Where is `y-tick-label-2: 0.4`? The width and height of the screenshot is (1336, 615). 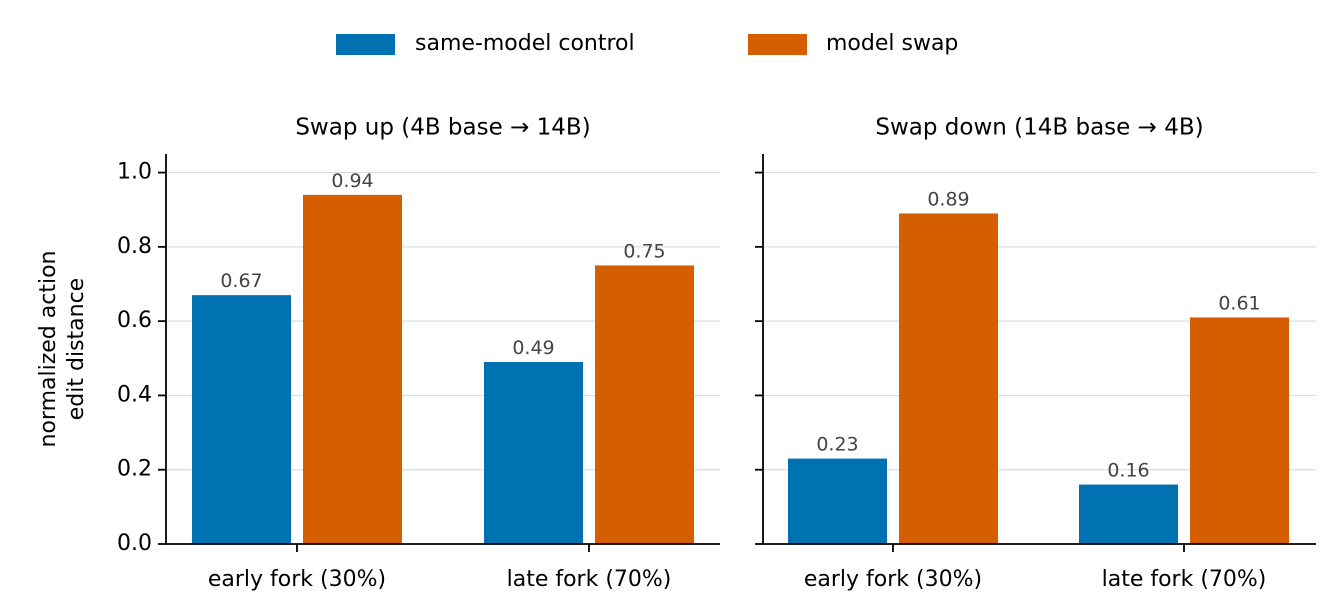
y-tick-label-2: 0.4 is located at coordinates (134, 394).